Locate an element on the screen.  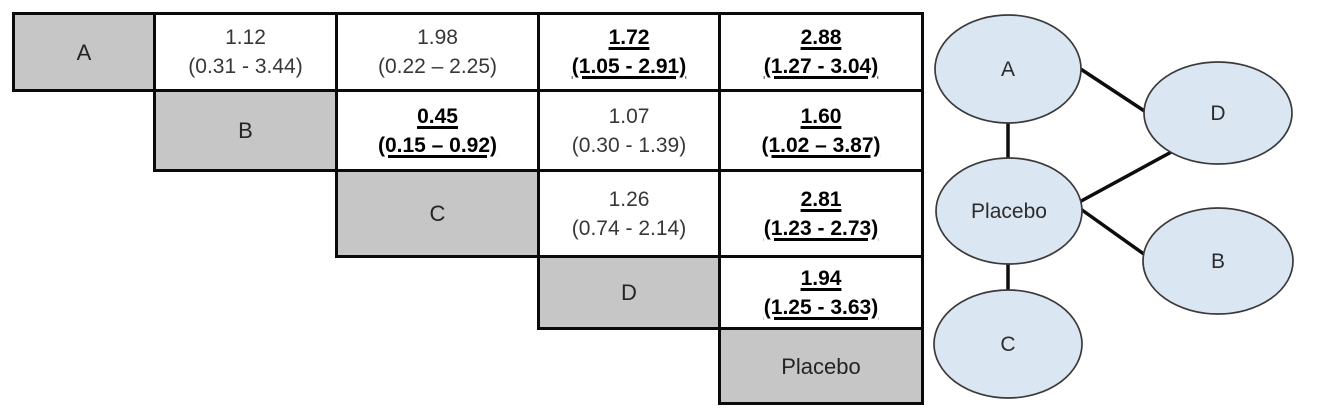
confidence-interval: (0.31 - 3.44) is located at coordinates (245, 66).